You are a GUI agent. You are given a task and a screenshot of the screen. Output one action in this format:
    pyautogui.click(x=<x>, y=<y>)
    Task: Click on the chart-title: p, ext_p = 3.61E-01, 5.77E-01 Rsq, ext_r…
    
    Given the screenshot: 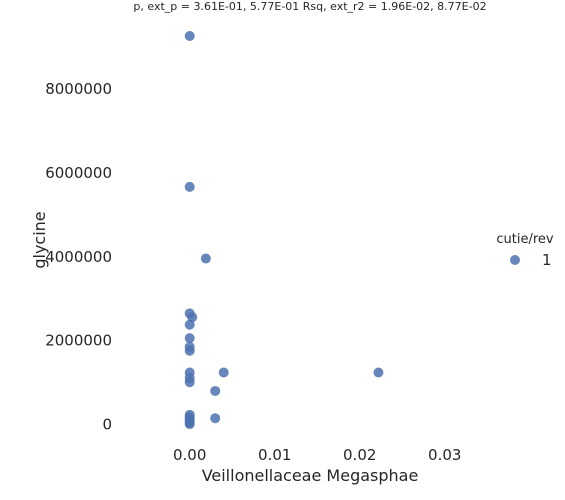 What is the action you would take?
    pyautogui.click(x=309, y=6)
    